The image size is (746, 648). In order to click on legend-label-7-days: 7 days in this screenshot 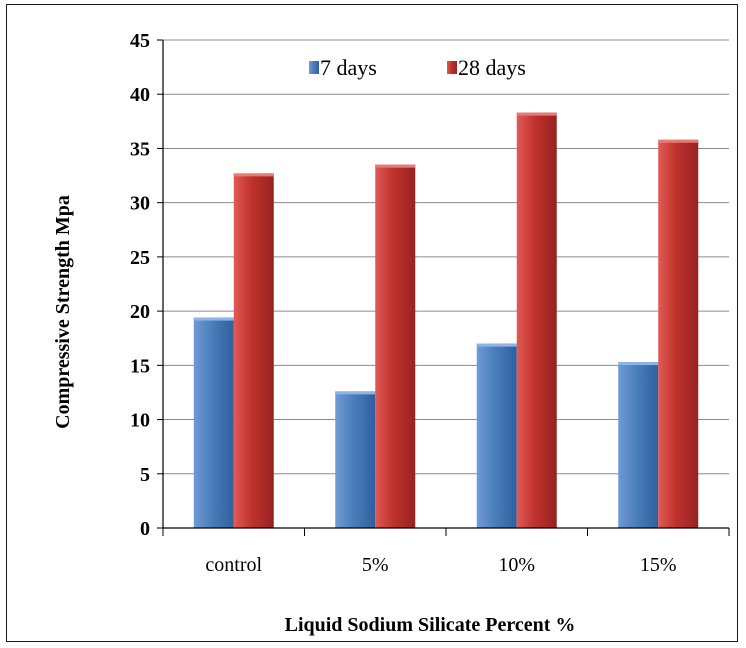, I will do `click(348, 67)`.